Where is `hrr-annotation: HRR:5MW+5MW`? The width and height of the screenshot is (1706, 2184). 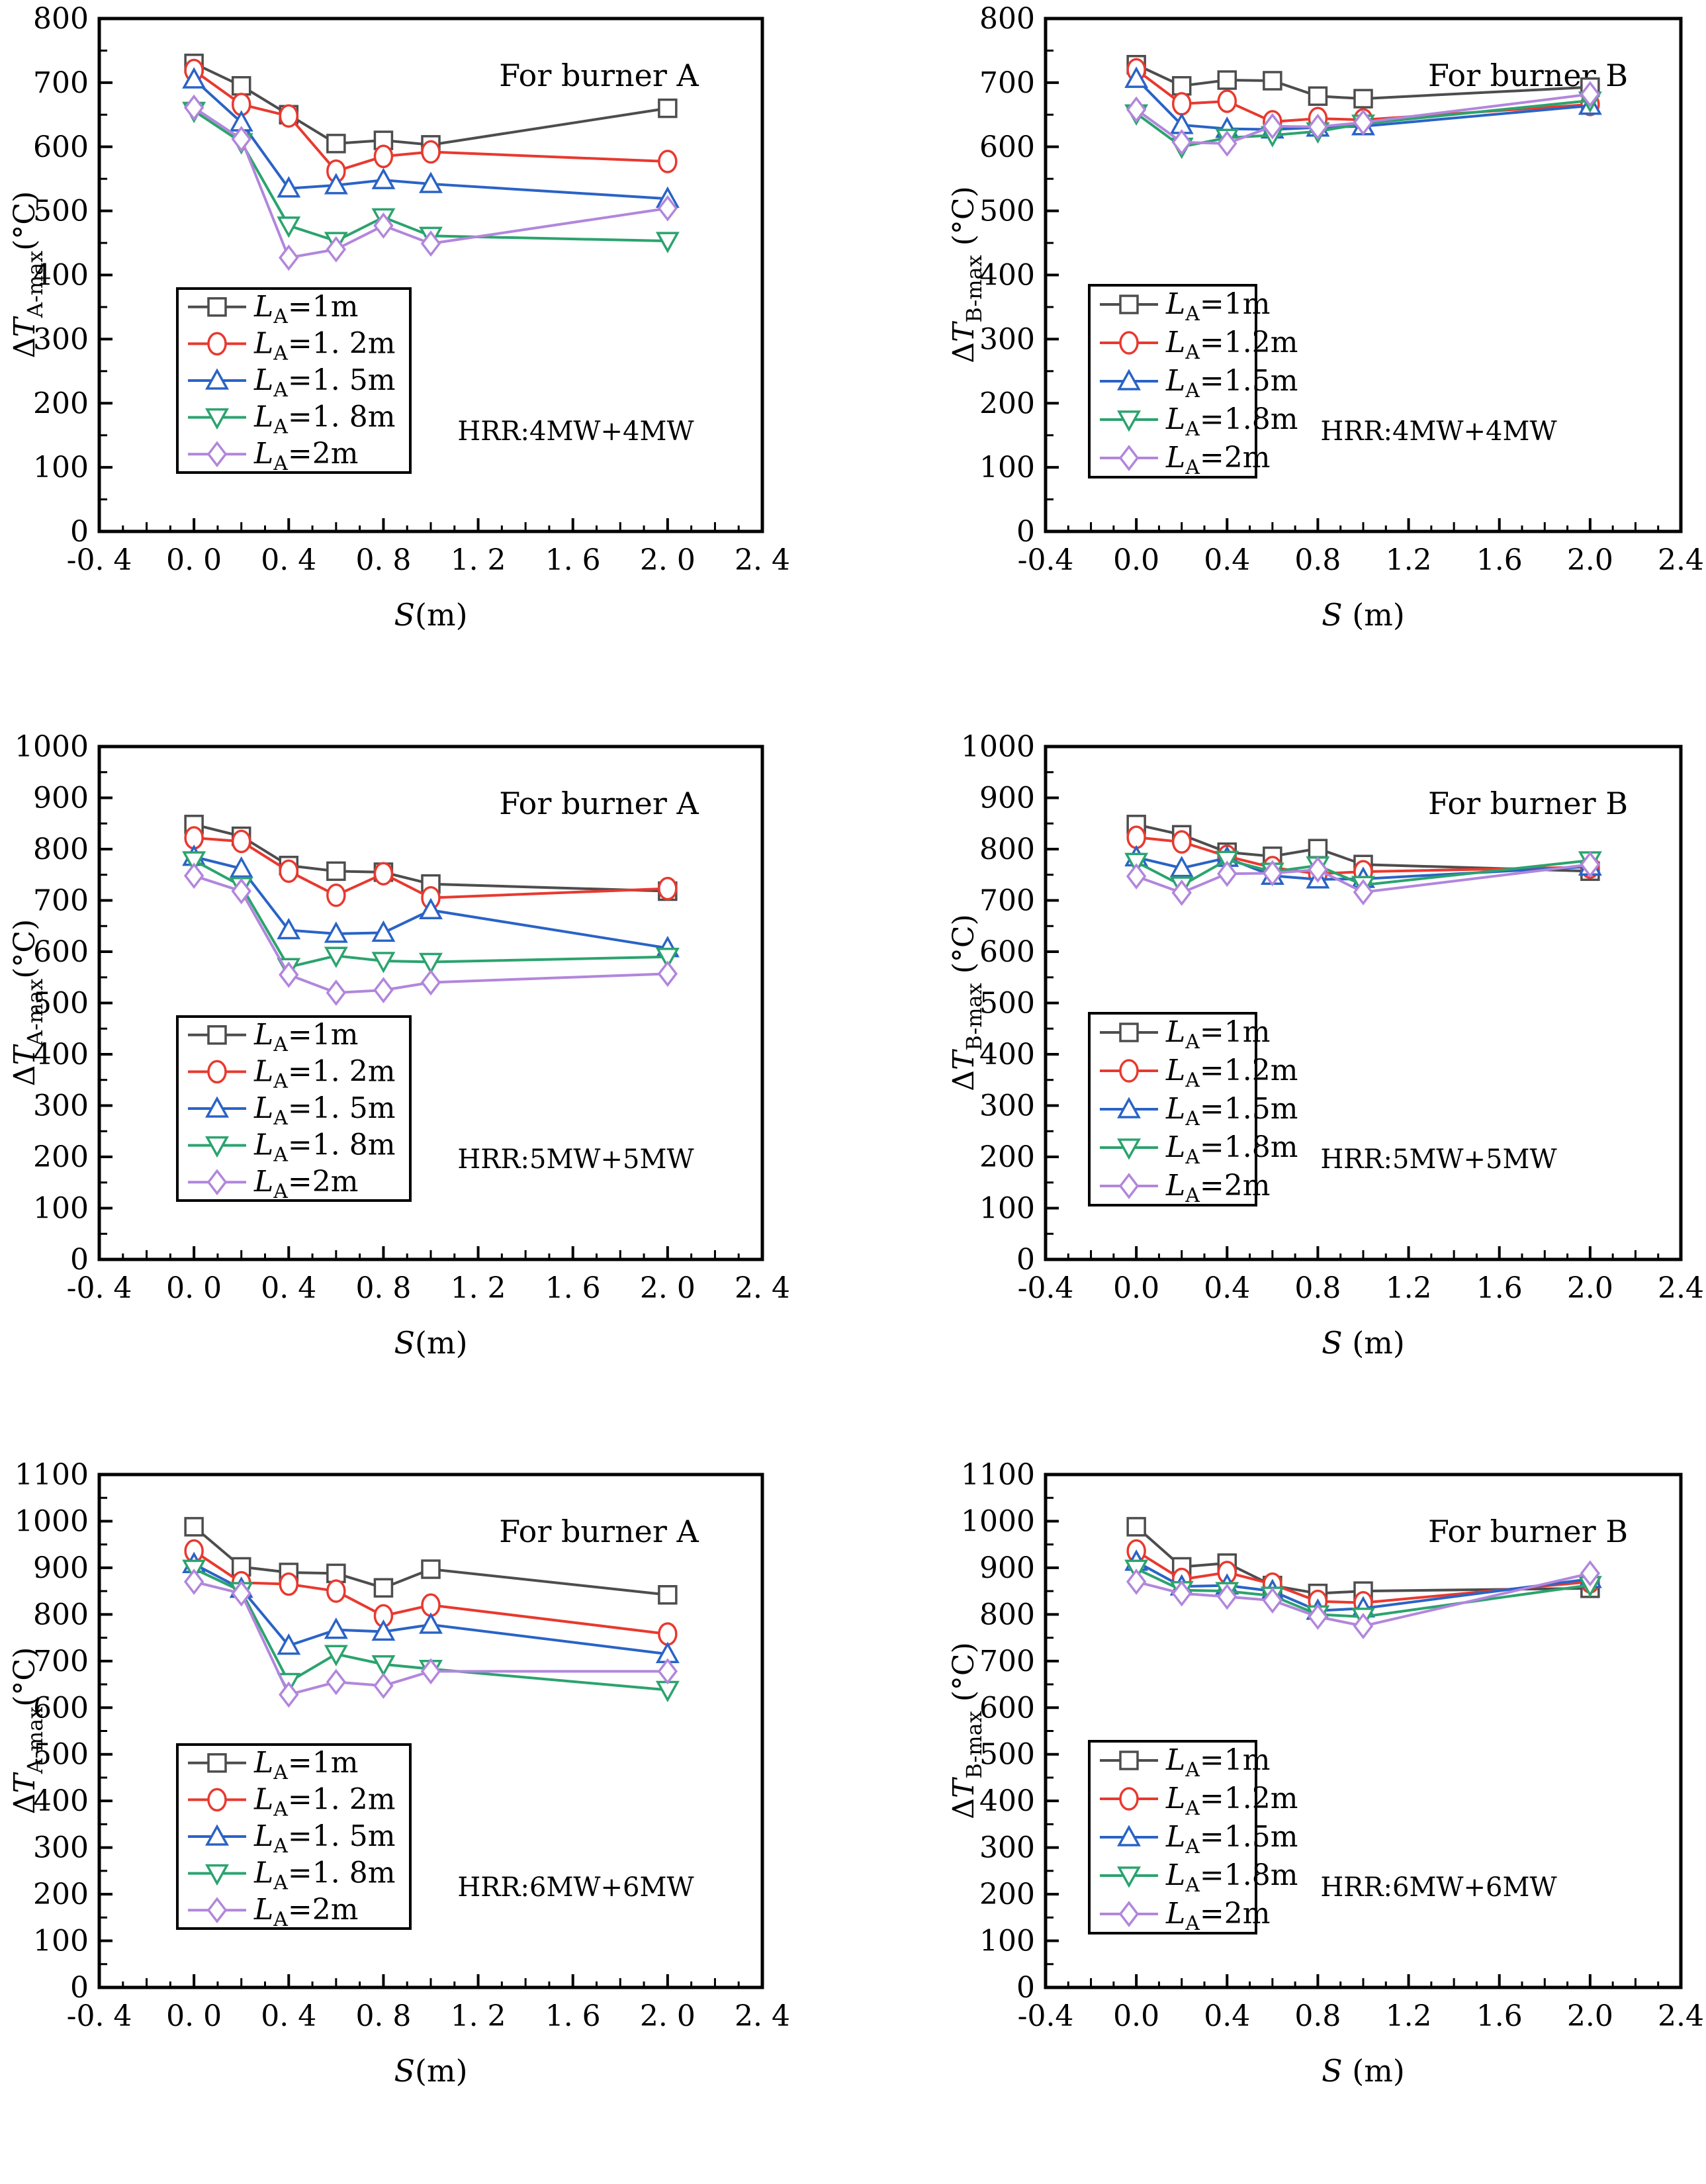
hrr-annotation: HRR:5MW+5MW is located at coordinates (1438, 1159).